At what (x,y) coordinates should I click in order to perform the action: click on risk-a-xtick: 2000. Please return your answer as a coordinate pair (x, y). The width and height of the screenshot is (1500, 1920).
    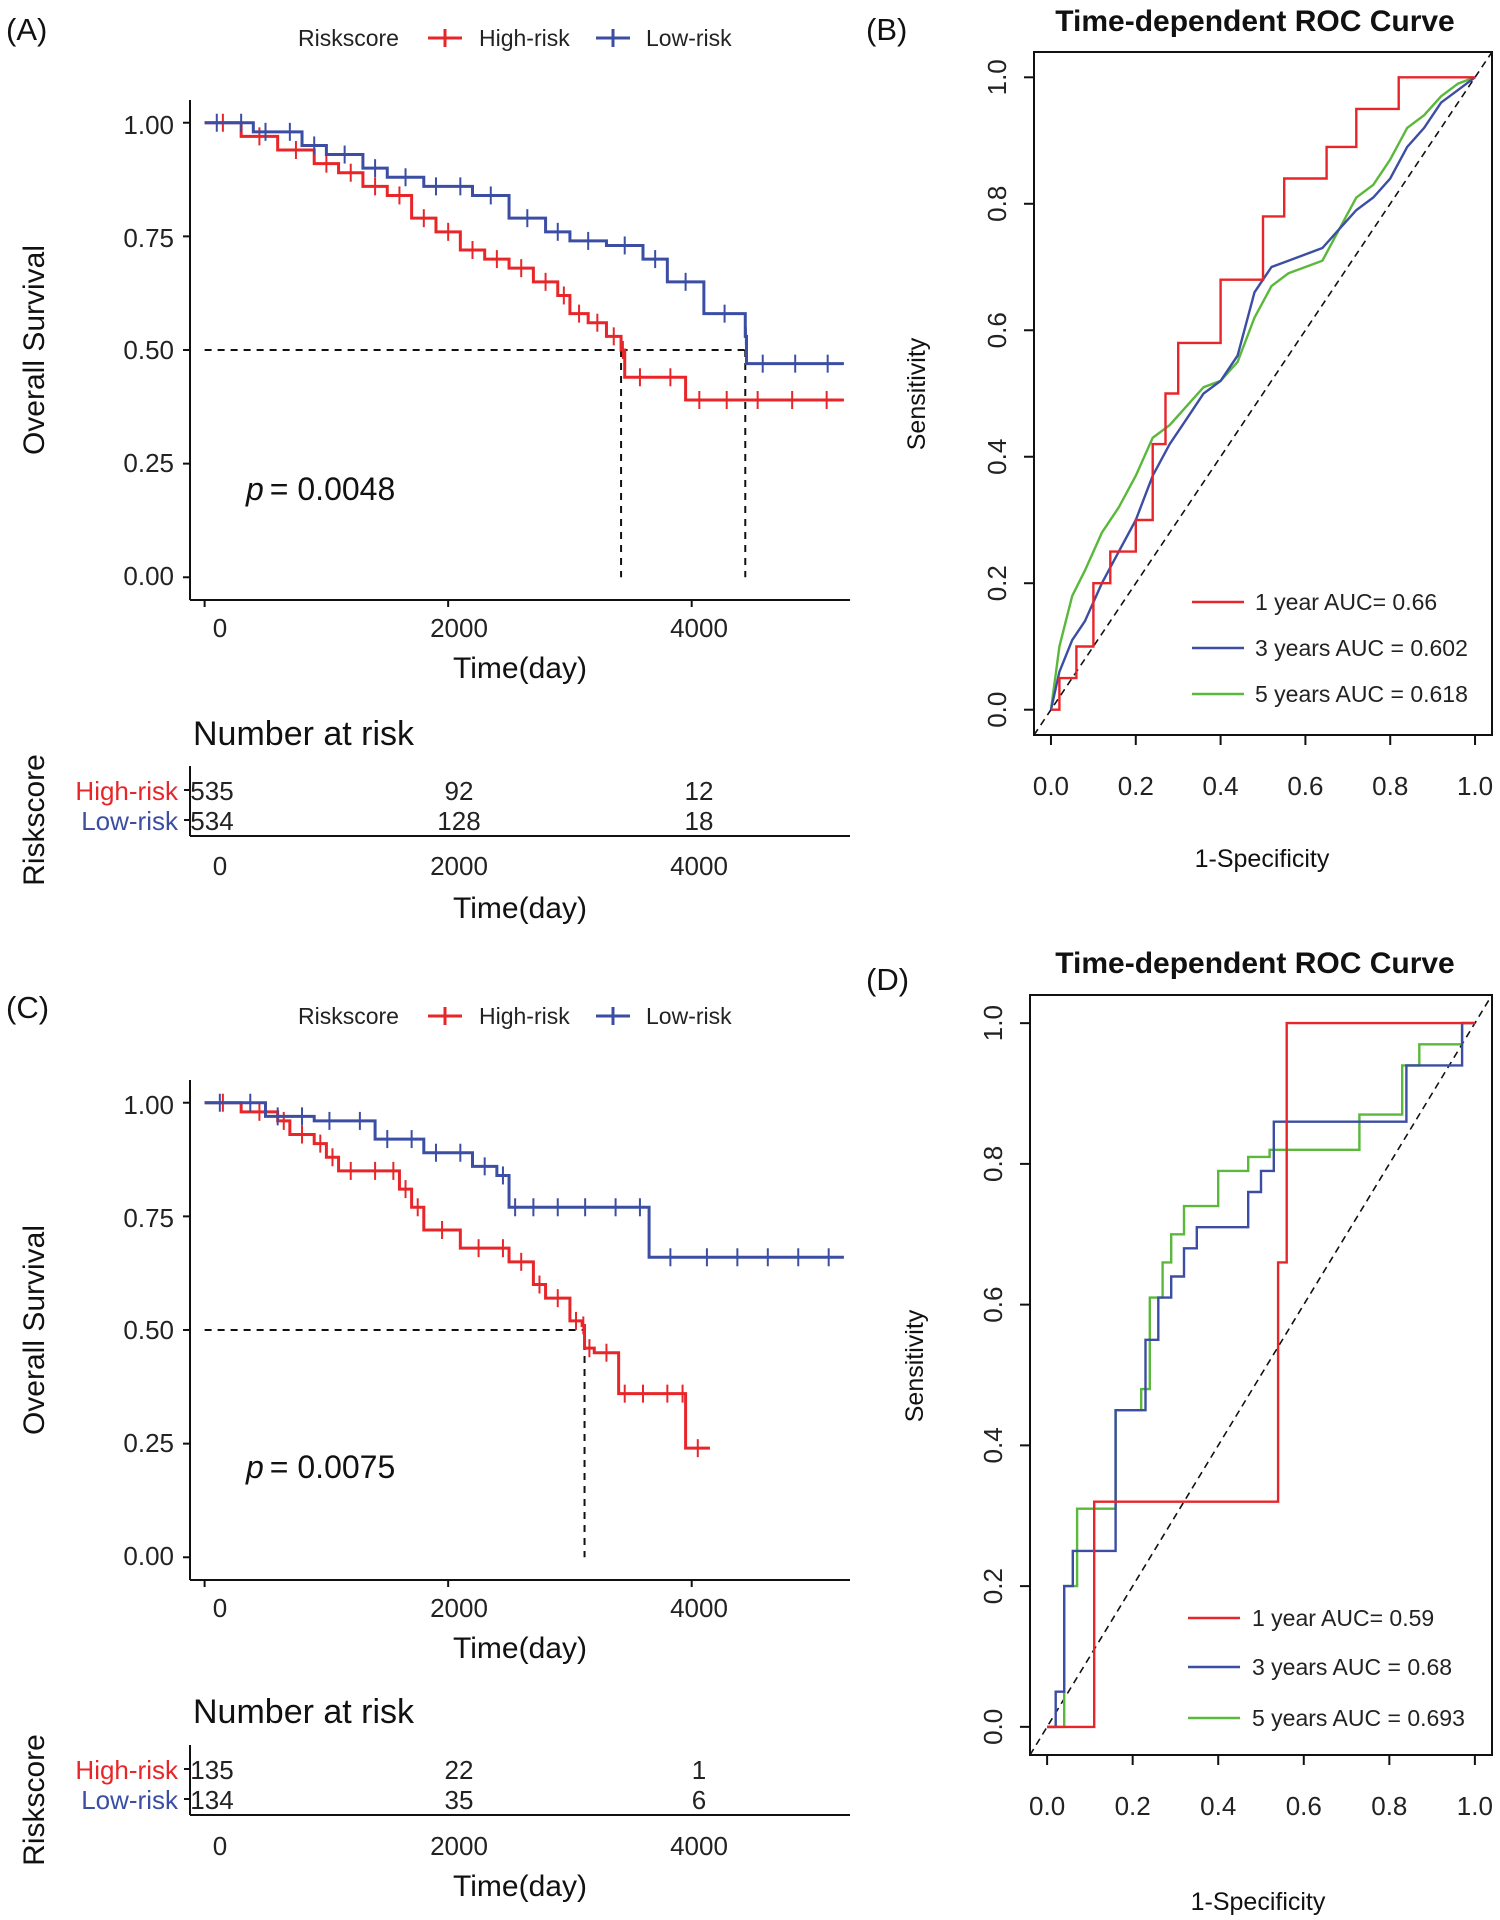
    Looking at the image, I should click on (459, 866).